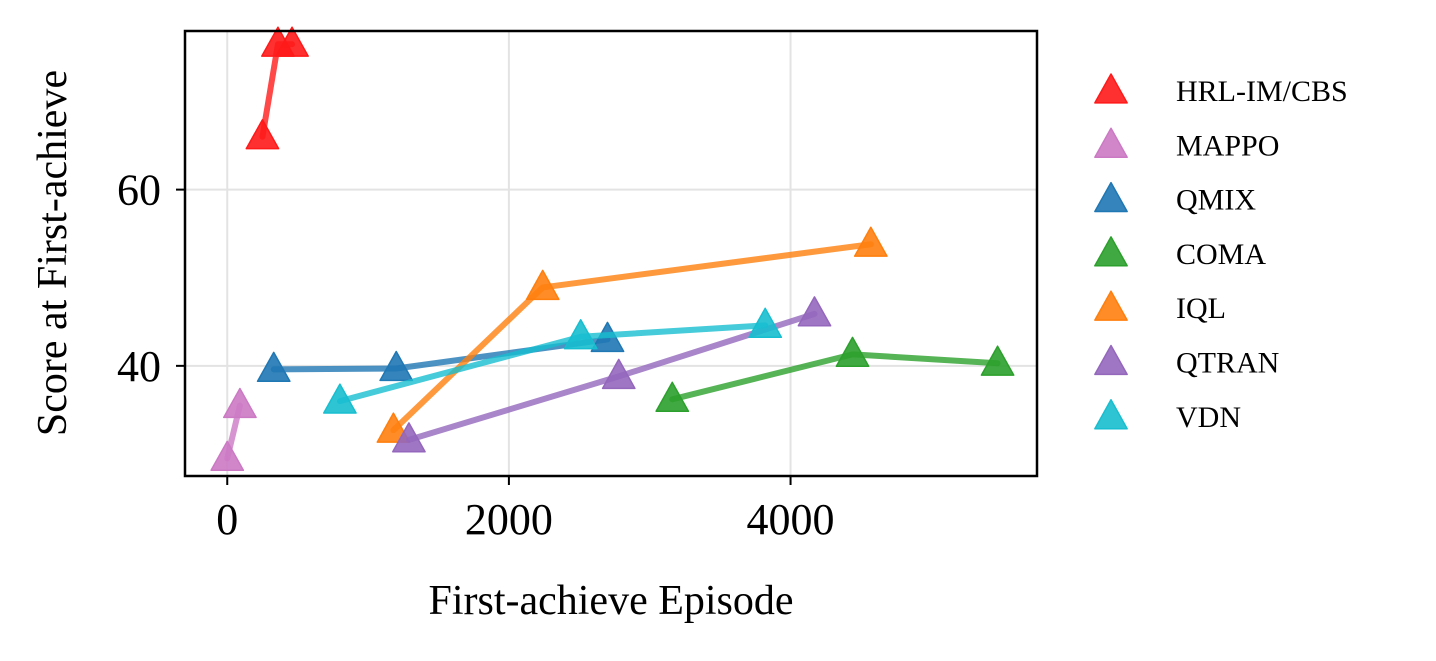  What do you see at coordinates (227, 519) in the screenshot?
I see `x-tick-label: 0` at bounding box center [227, 519].